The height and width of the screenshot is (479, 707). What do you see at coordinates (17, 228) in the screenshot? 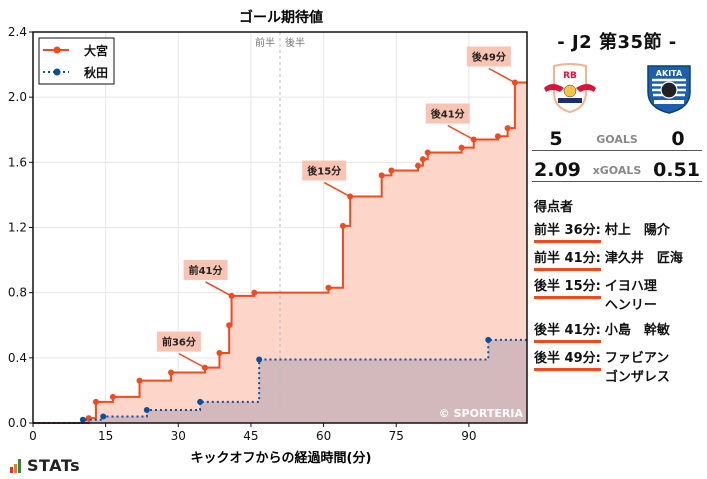
I see `y-tick-label: 1.2` at bounding box center [17, 228].